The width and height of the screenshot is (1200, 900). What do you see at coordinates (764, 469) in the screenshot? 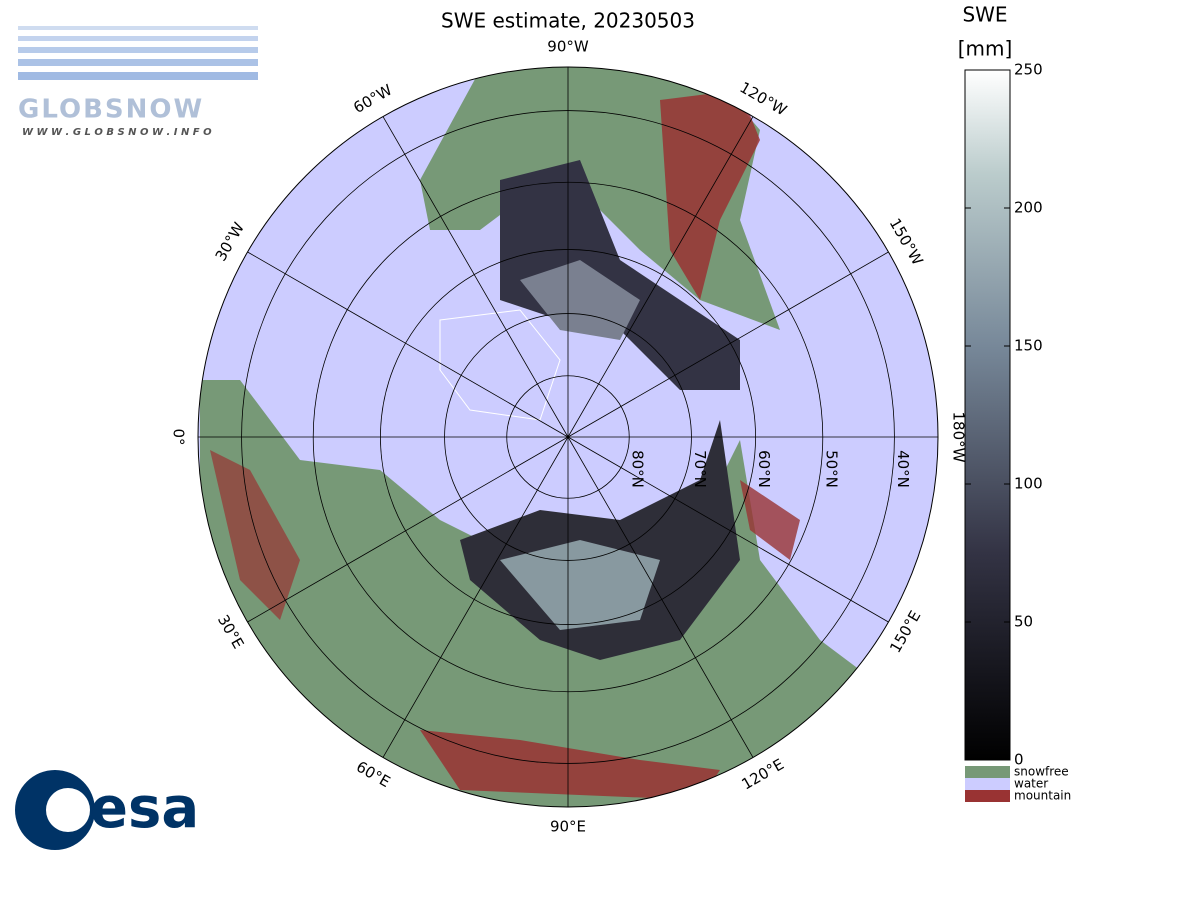
I see `latitude-label: 60°N` at bounding box center [764, 469].